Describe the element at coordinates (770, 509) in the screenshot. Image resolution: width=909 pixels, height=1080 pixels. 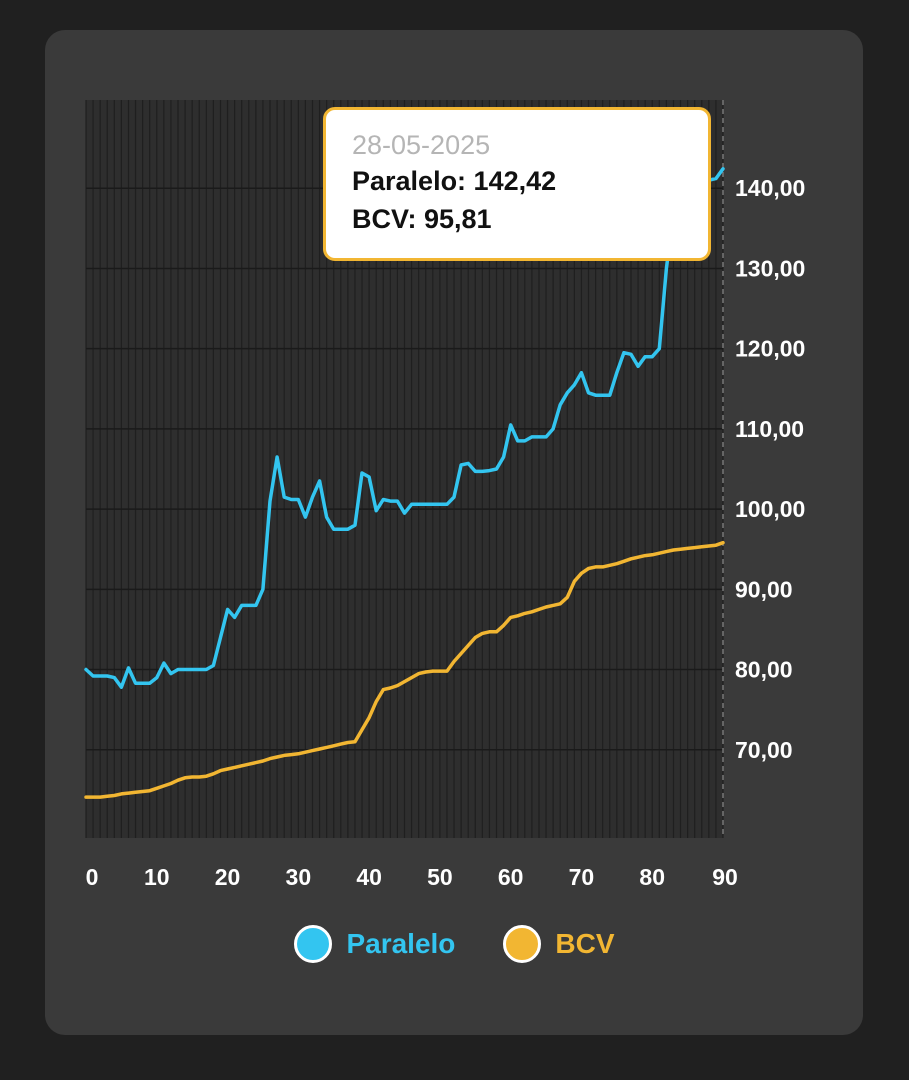
I see `y-tick-label: 100,00` at that location.